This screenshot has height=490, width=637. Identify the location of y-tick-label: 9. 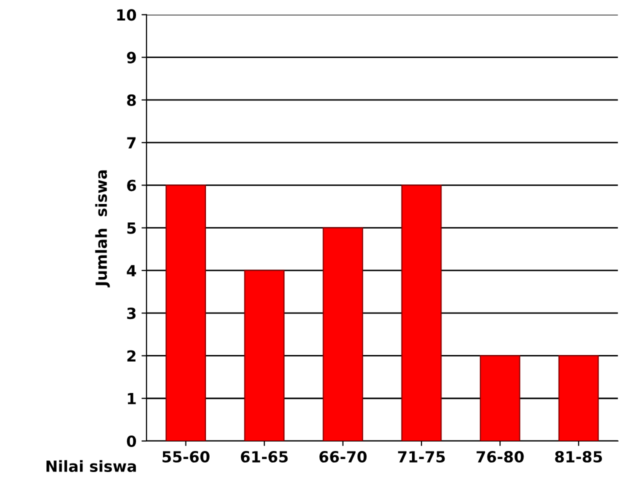
(131, 58).